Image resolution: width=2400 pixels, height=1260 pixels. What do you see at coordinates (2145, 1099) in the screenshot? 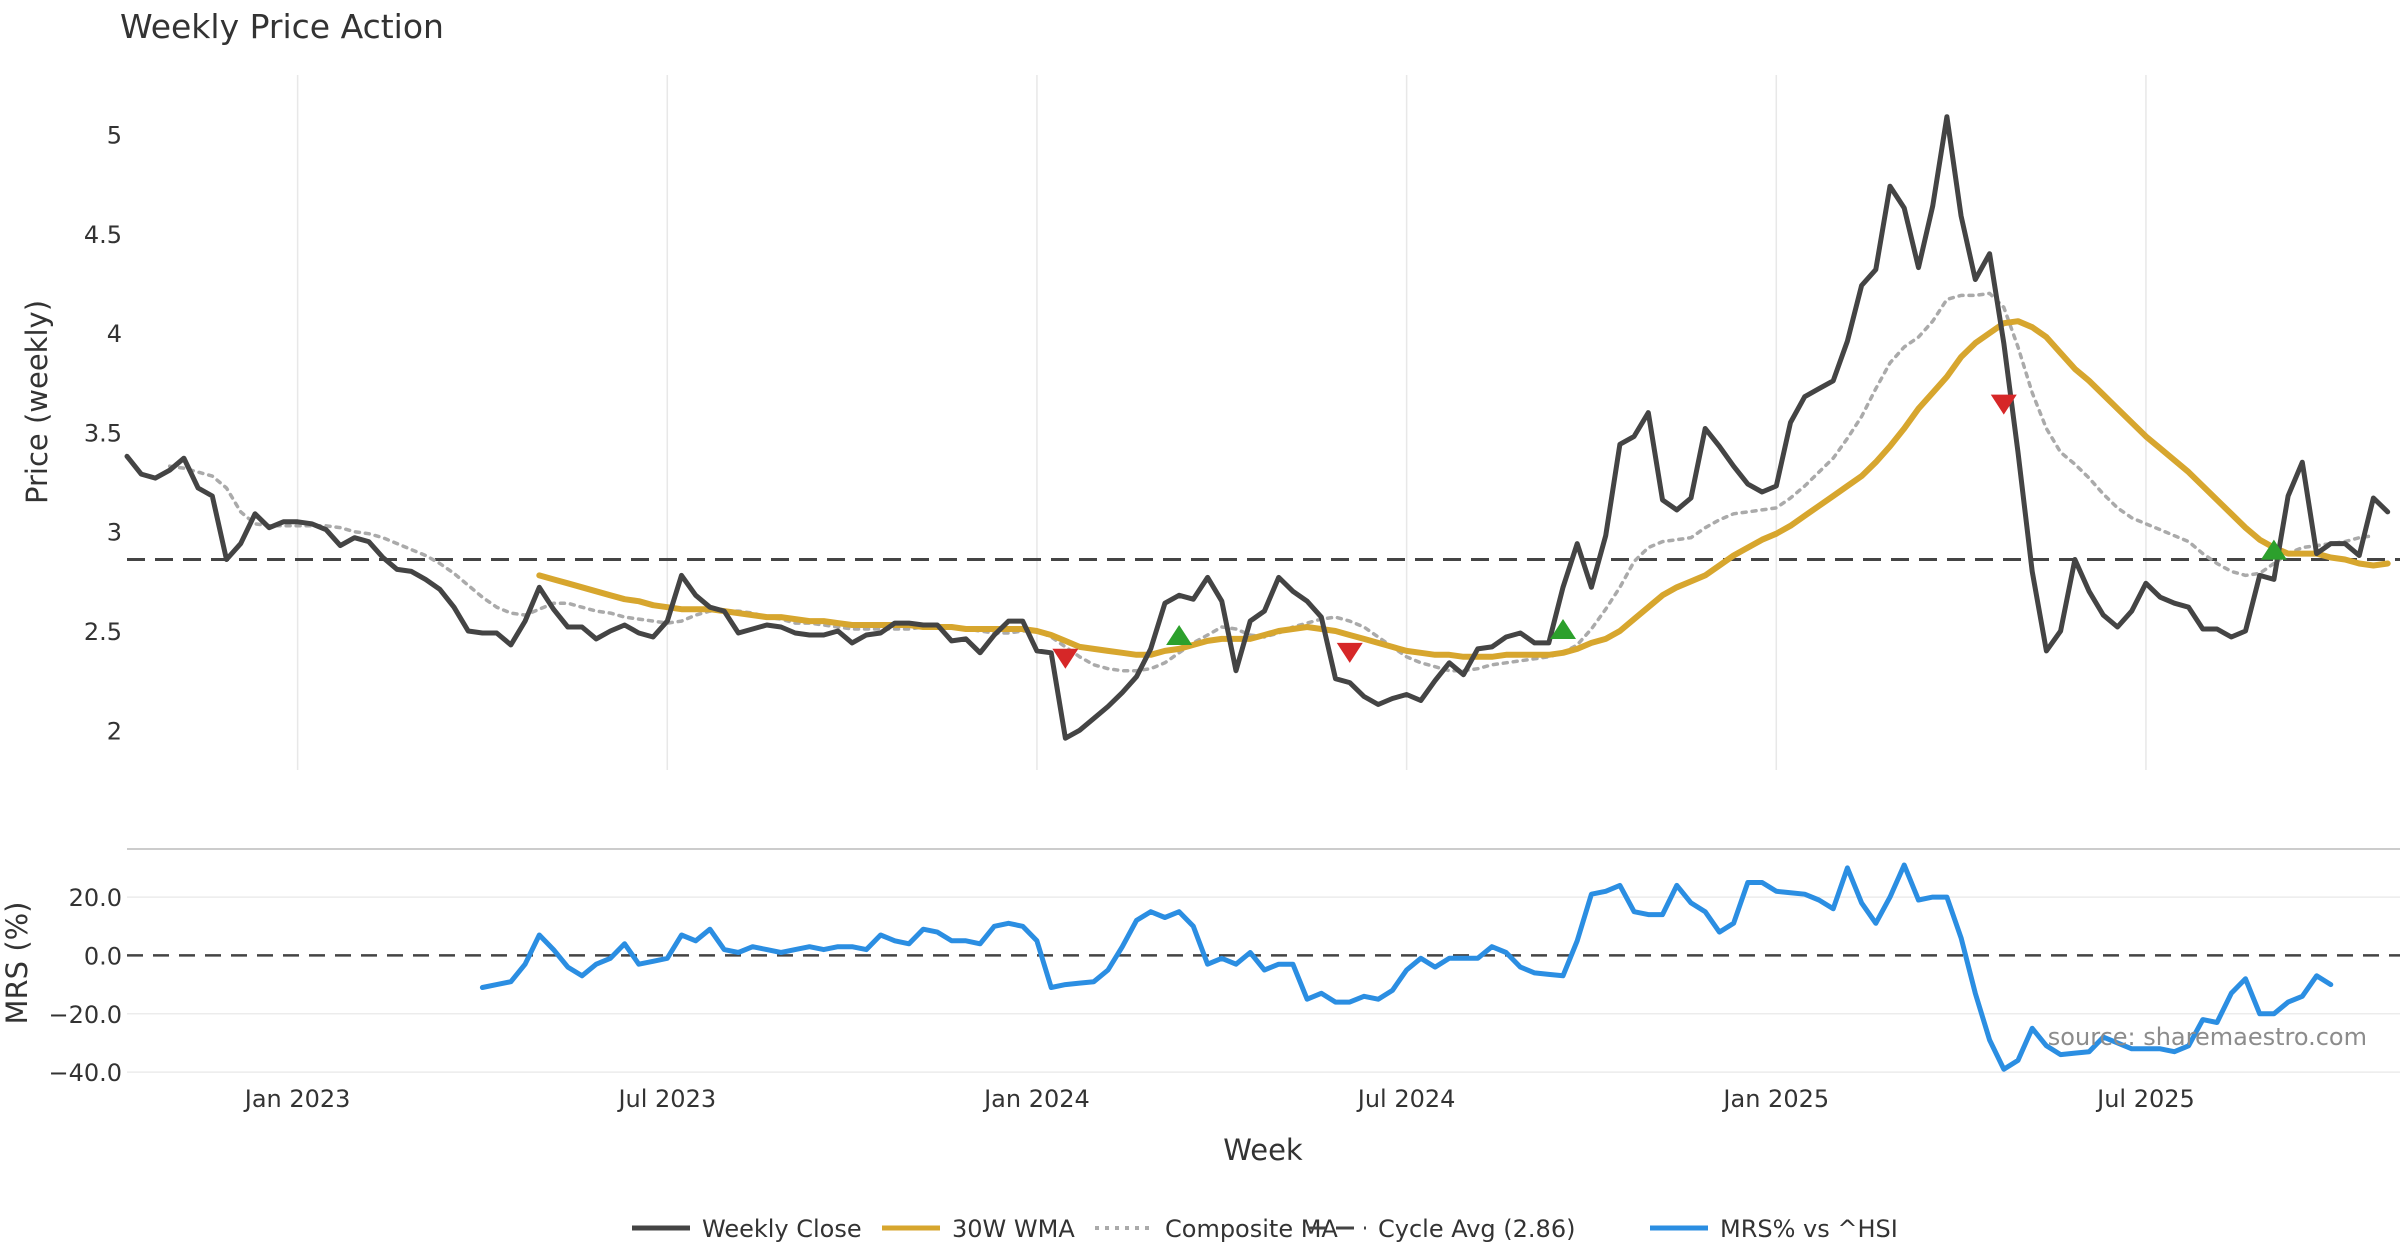
I see `x-tick-label: Jul 2025` at bounding box center [2145, 1099].